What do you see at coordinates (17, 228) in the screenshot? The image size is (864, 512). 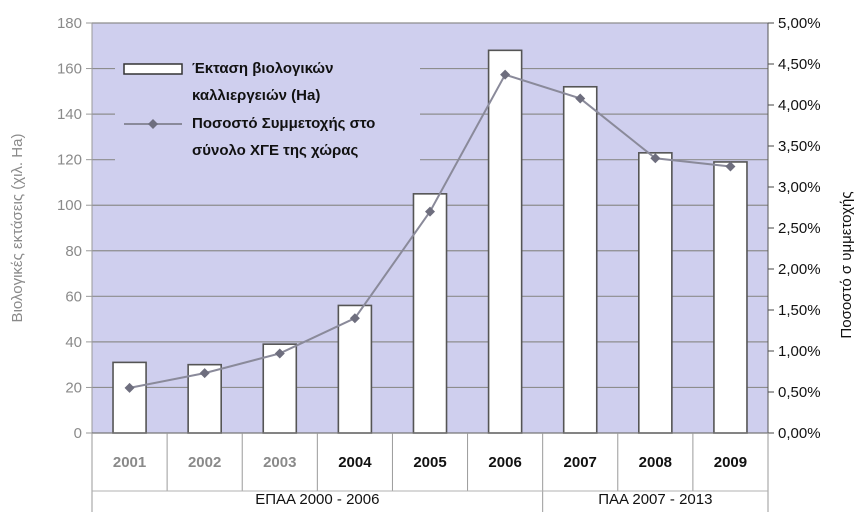 I see `y-axis-title: Βιολογικές εκτάσεις (χιλ. Ha)` at bounding box center [17, 228].